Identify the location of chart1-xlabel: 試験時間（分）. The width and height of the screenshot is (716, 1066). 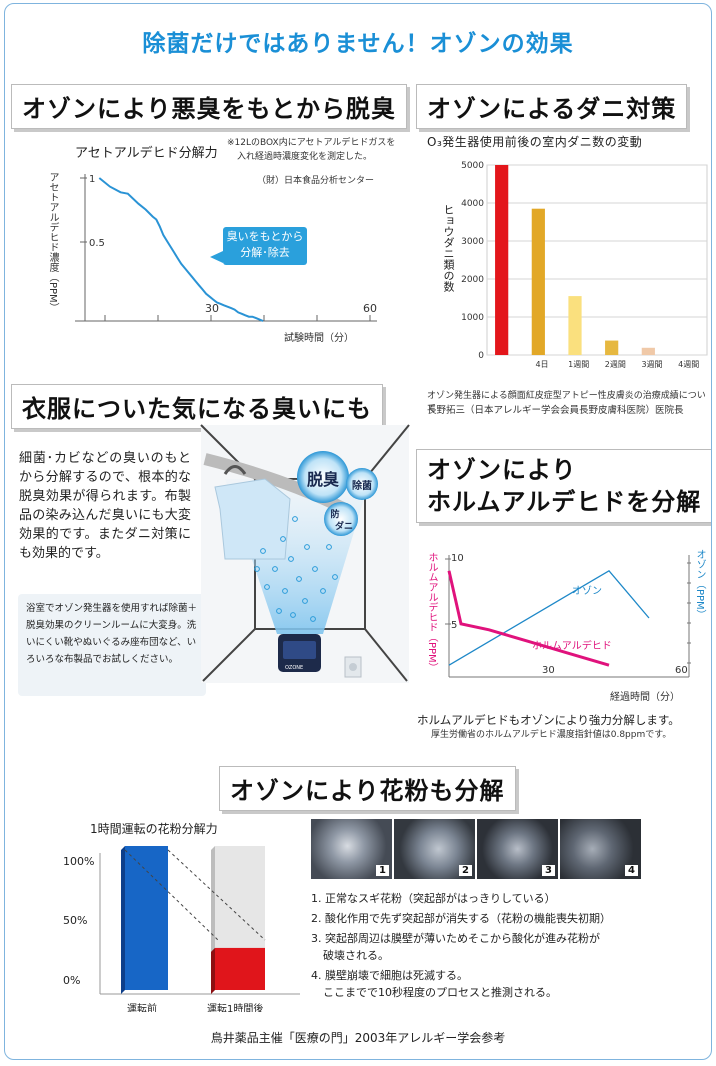
(319, 338).